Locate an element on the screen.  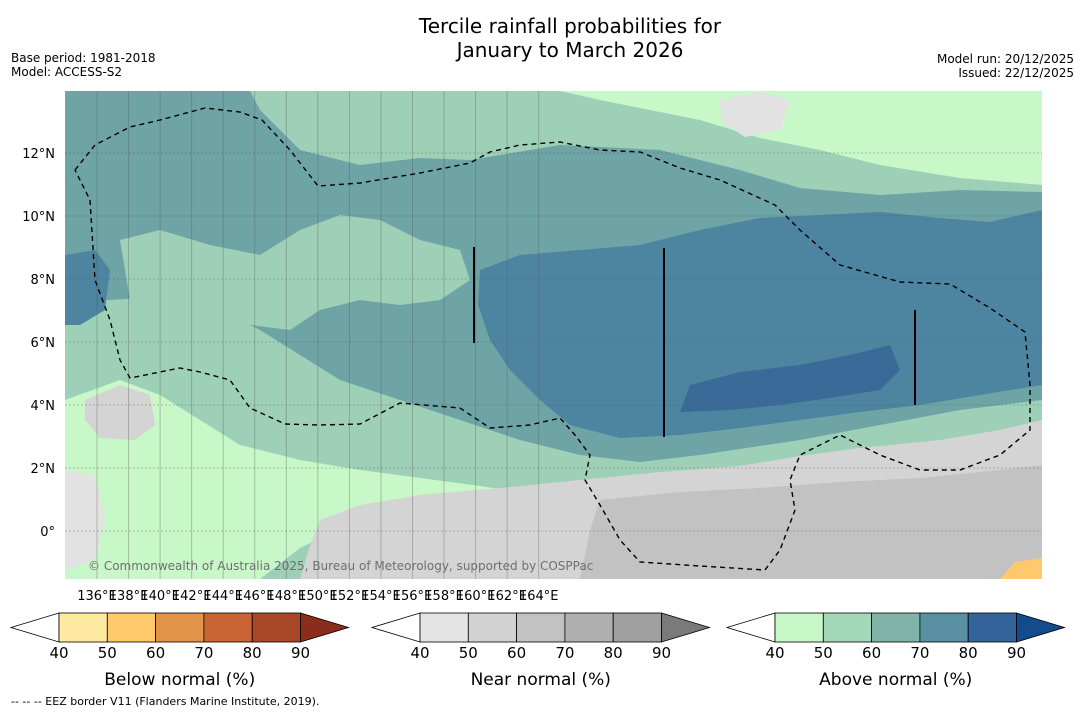
lat-tick-label: 6°N is located at coordinates (43, 343).